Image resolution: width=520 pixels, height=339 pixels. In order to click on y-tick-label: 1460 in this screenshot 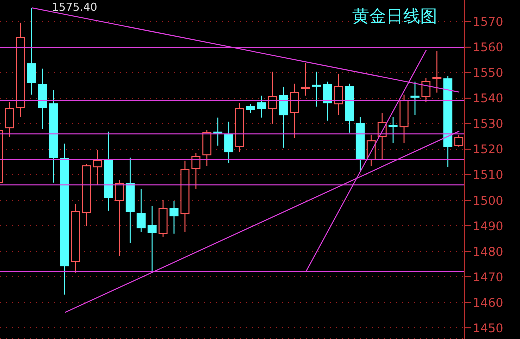, I will do `click(488, 303)`.